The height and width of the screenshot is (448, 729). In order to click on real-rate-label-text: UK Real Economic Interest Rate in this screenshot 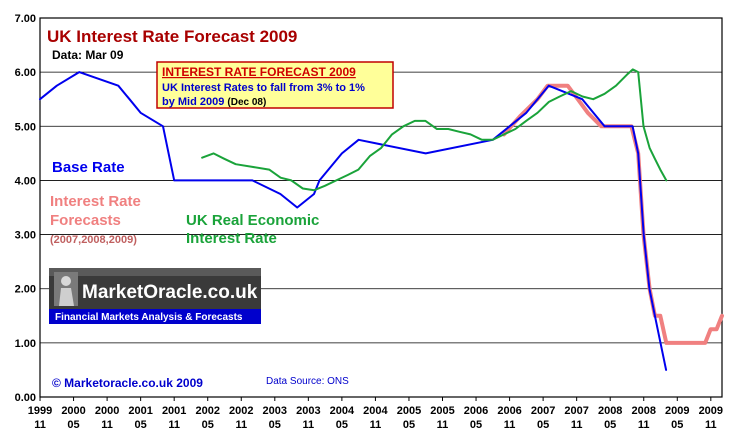, I will do `click(255, 229)`.